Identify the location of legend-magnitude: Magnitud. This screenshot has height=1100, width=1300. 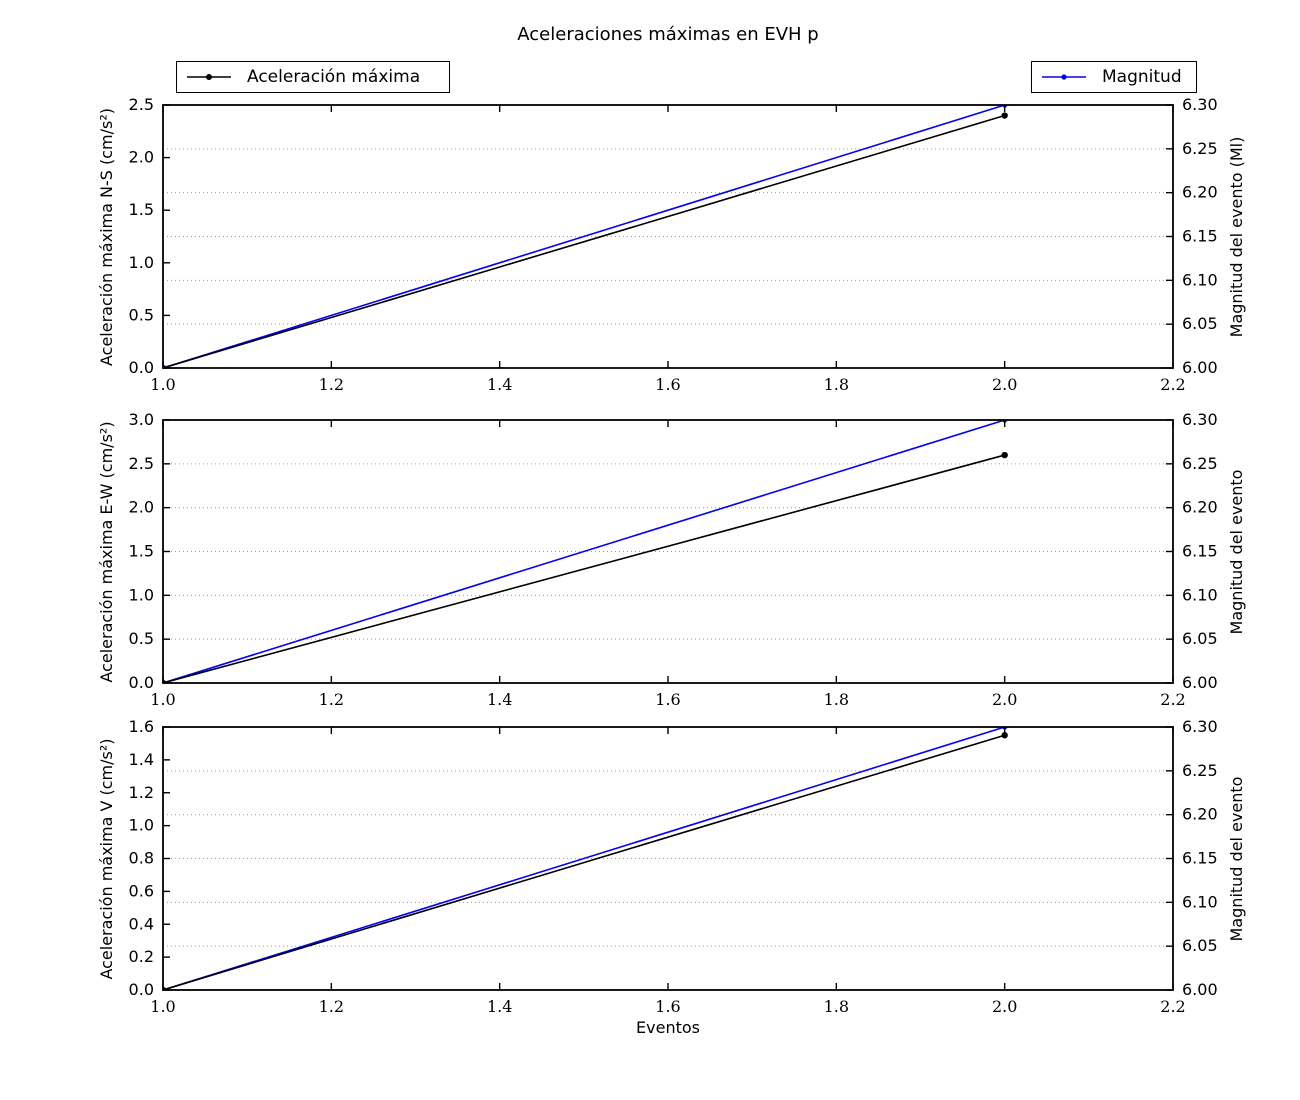
(1114, 77).